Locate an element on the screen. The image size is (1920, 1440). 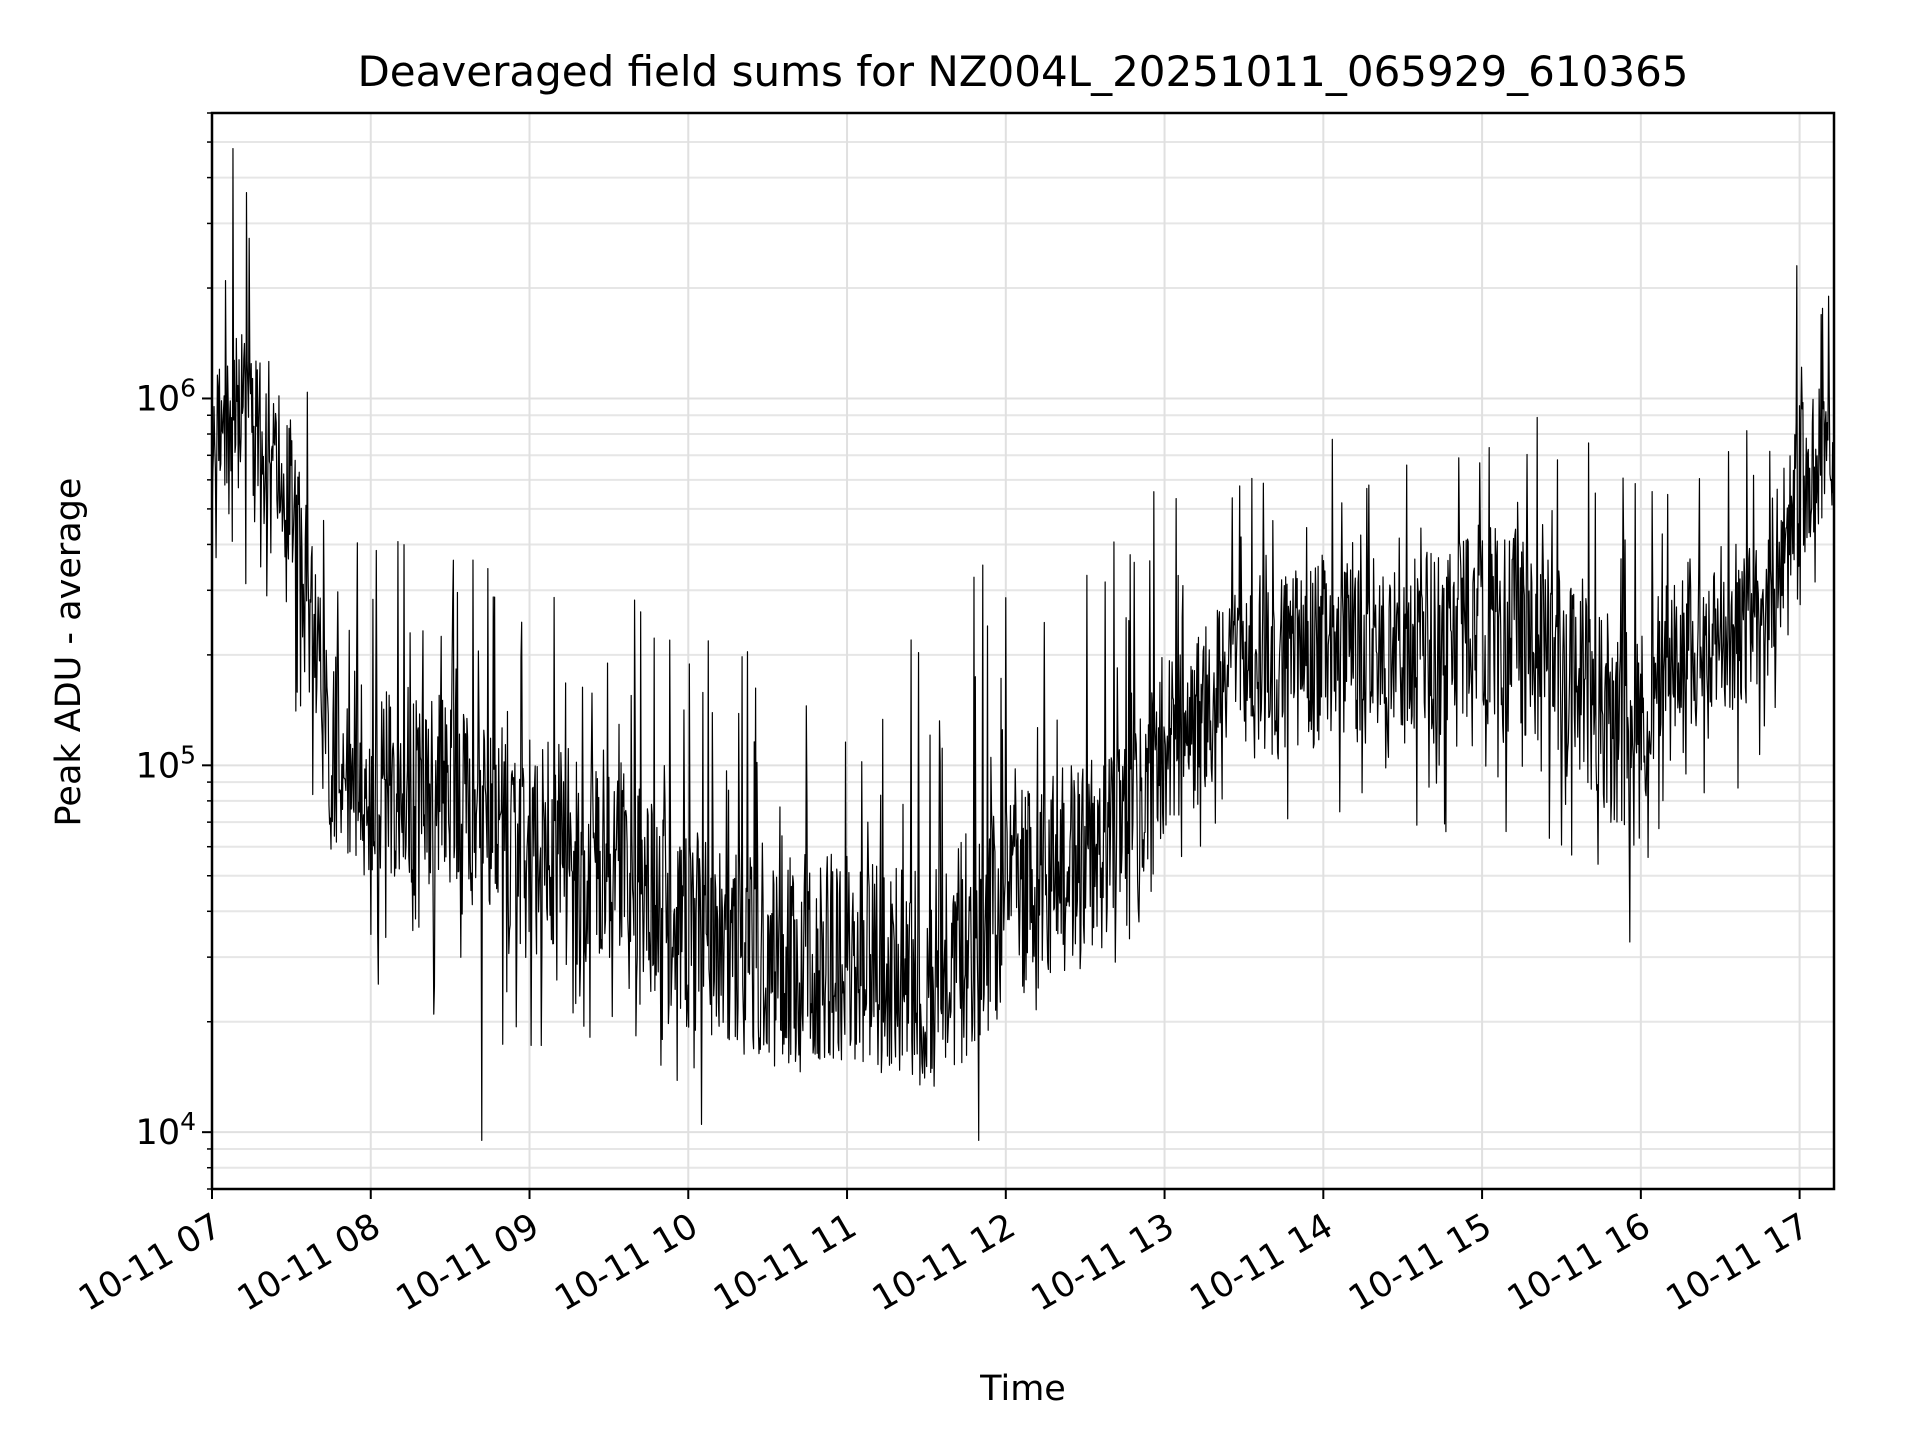
y-tick-label: 10⁶ is located at coordinates (166, 396).